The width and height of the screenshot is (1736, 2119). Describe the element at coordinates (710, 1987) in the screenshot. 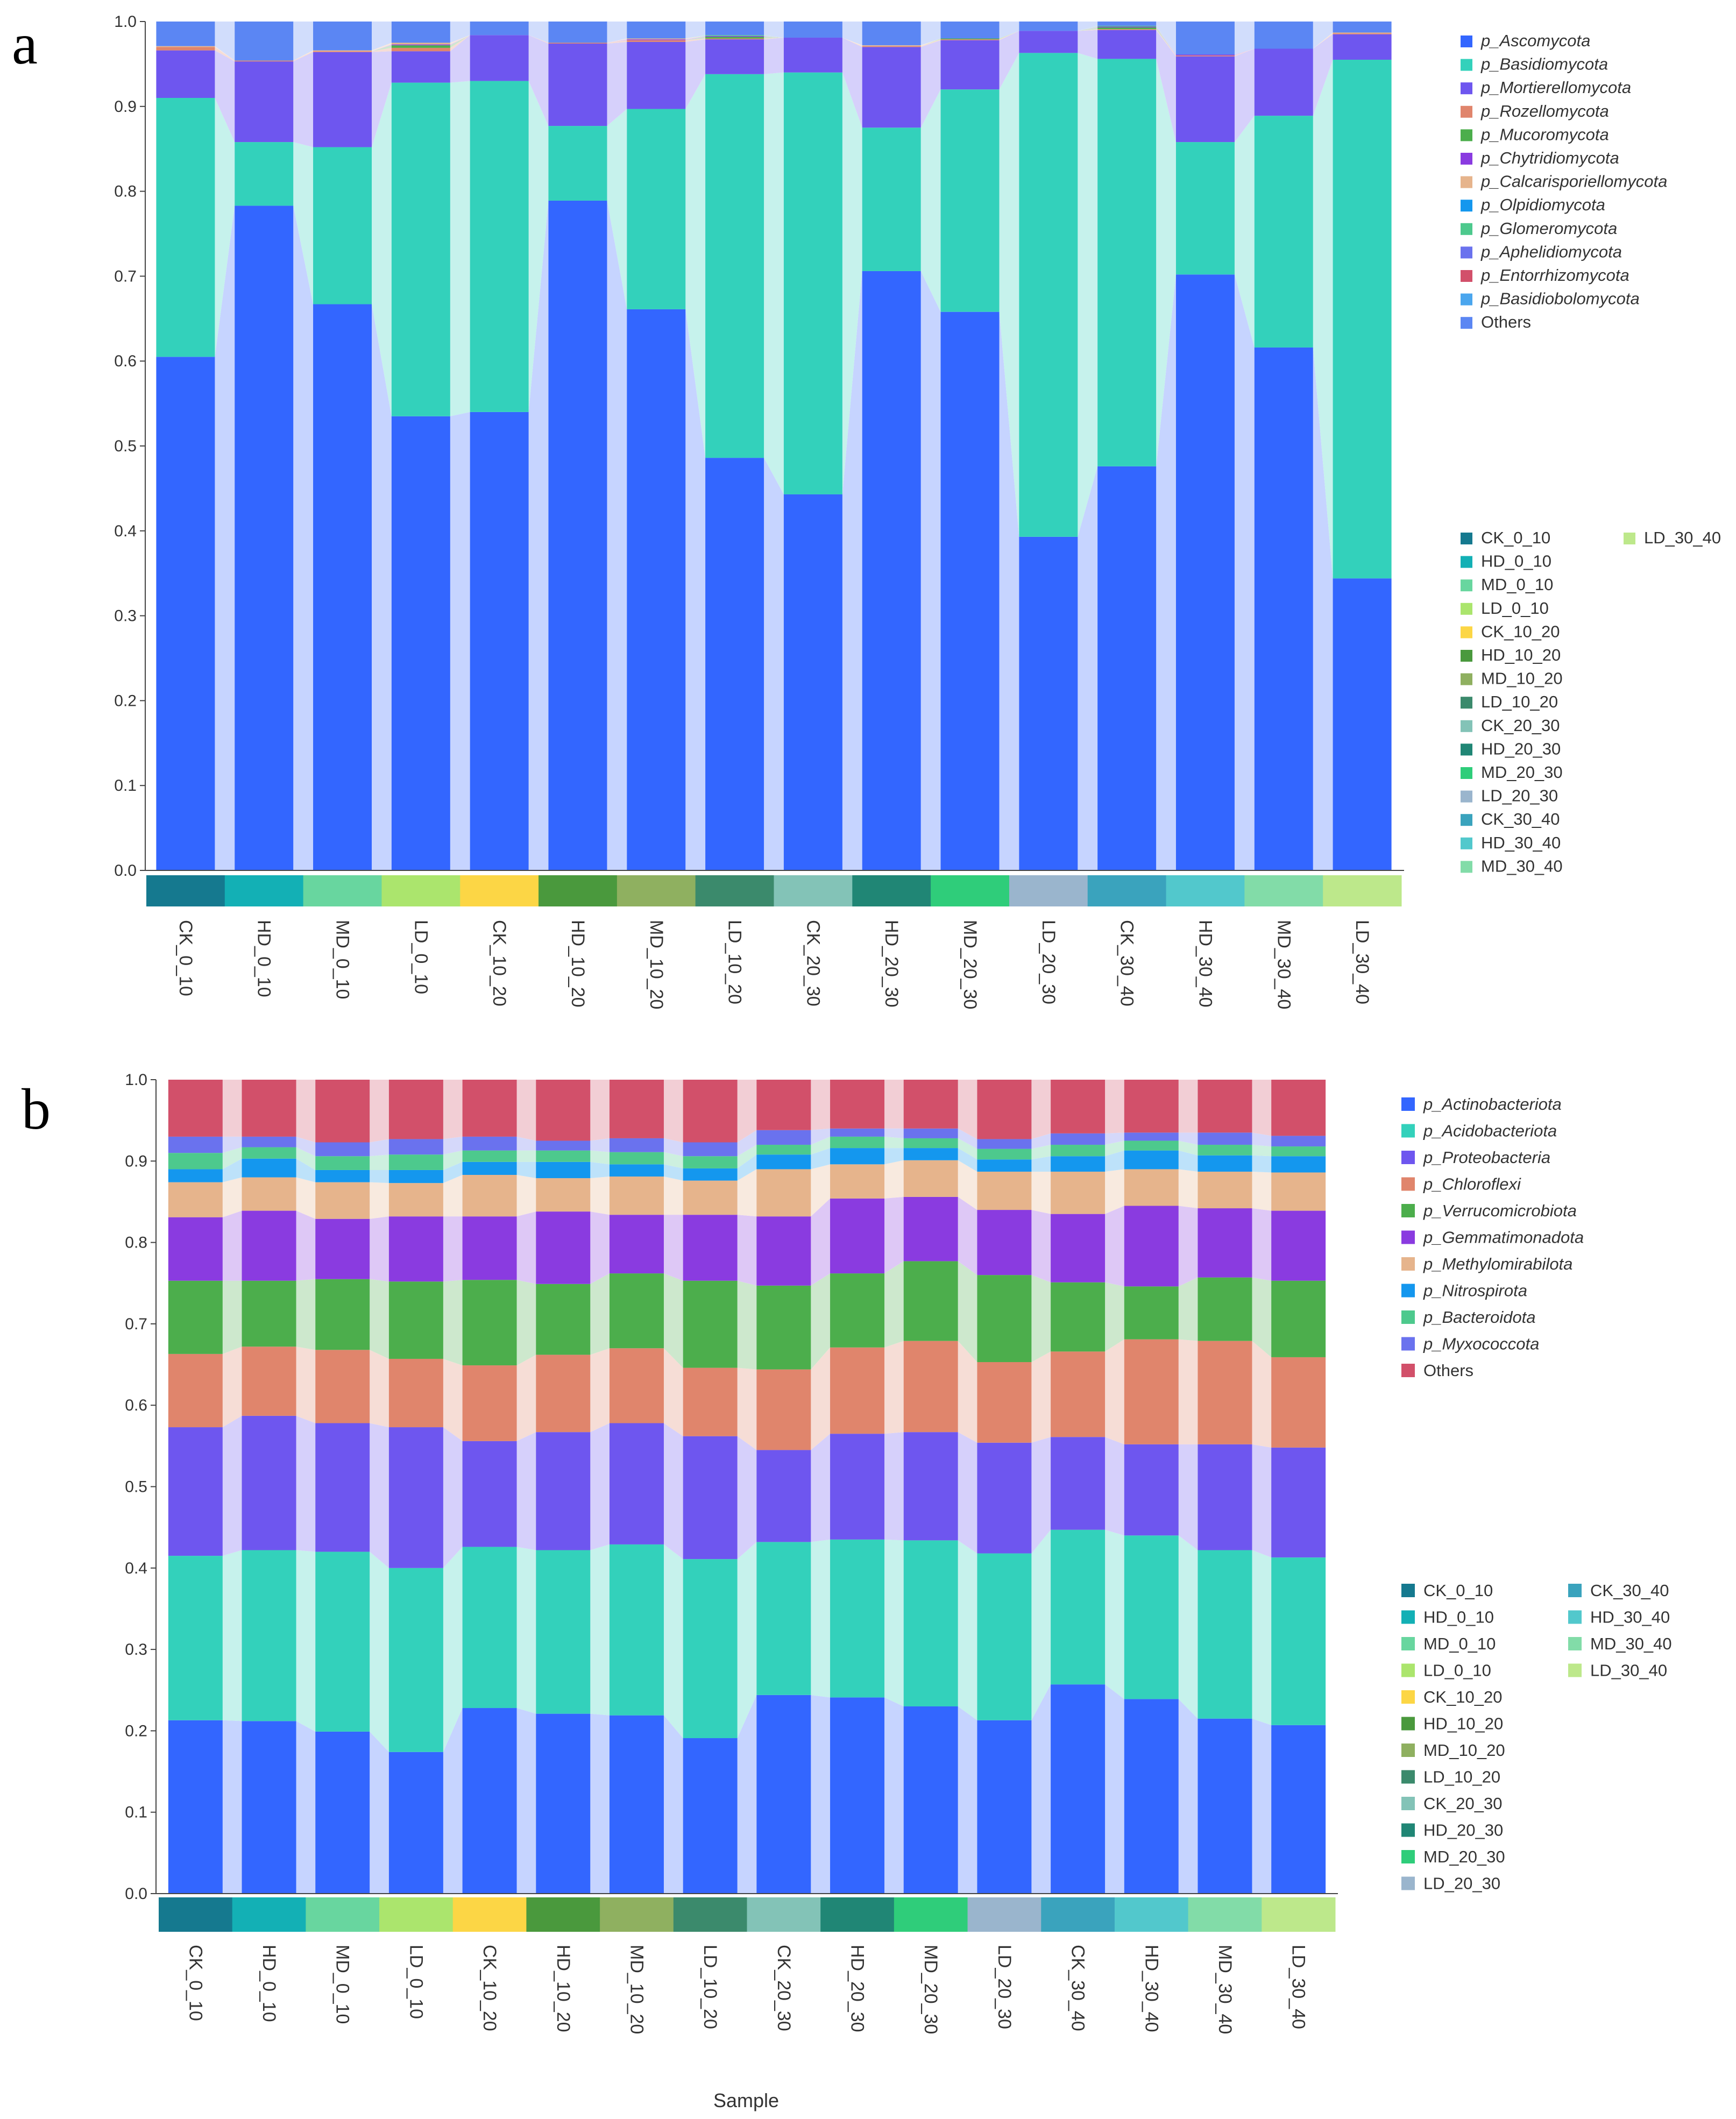

I see `x-tick-label: LD_10_20` at that location.